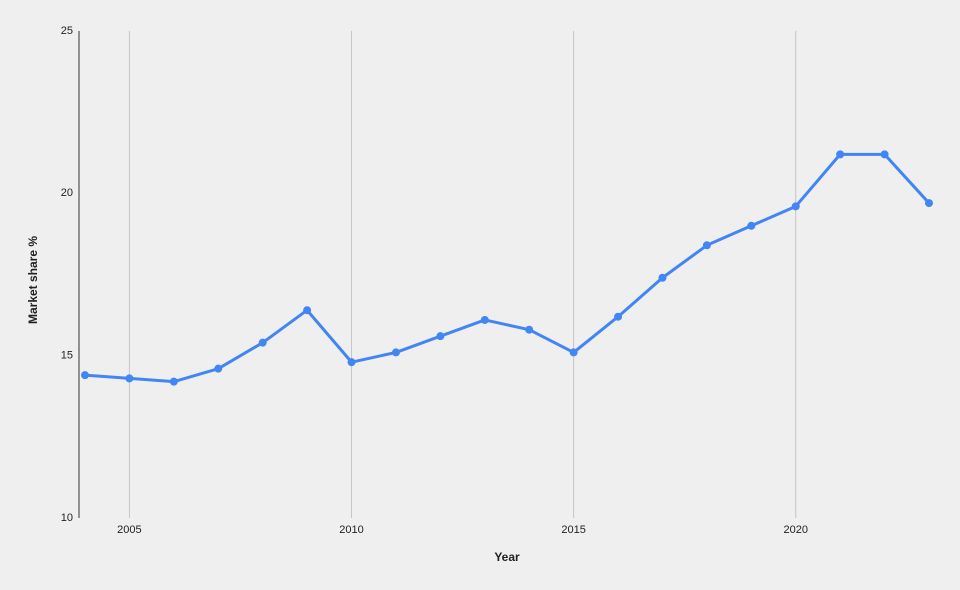 This screenshot has width=960, height=590. Describe the element at coordinates (67, 193) in the screenshot. I see `y-tick-label: 20` at that location.